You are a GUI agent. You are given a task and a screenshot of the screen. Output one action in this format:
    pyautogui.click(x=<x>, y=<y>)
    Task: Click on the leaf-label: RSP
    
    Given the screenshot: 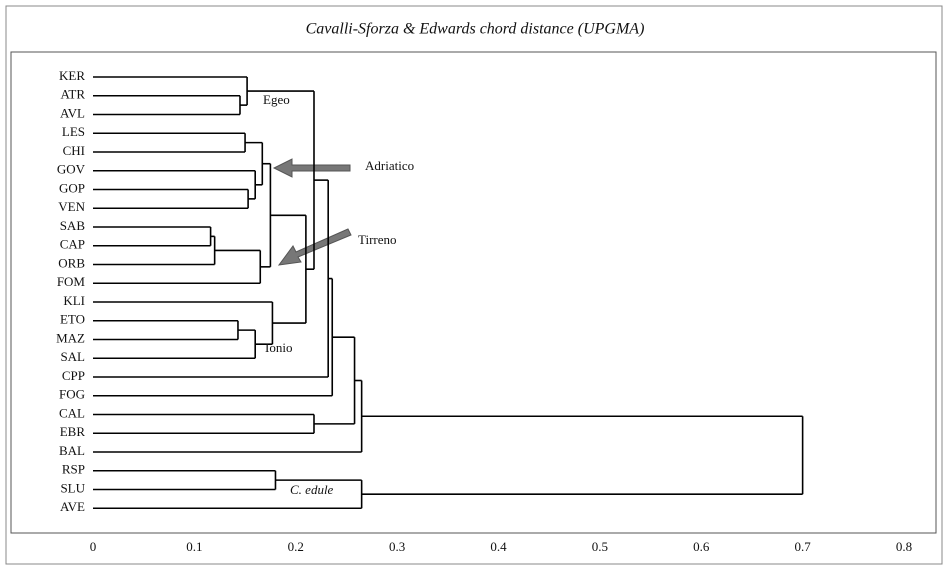 What is the action you would take?
    pyautogui.click(x=73, y=469)
    